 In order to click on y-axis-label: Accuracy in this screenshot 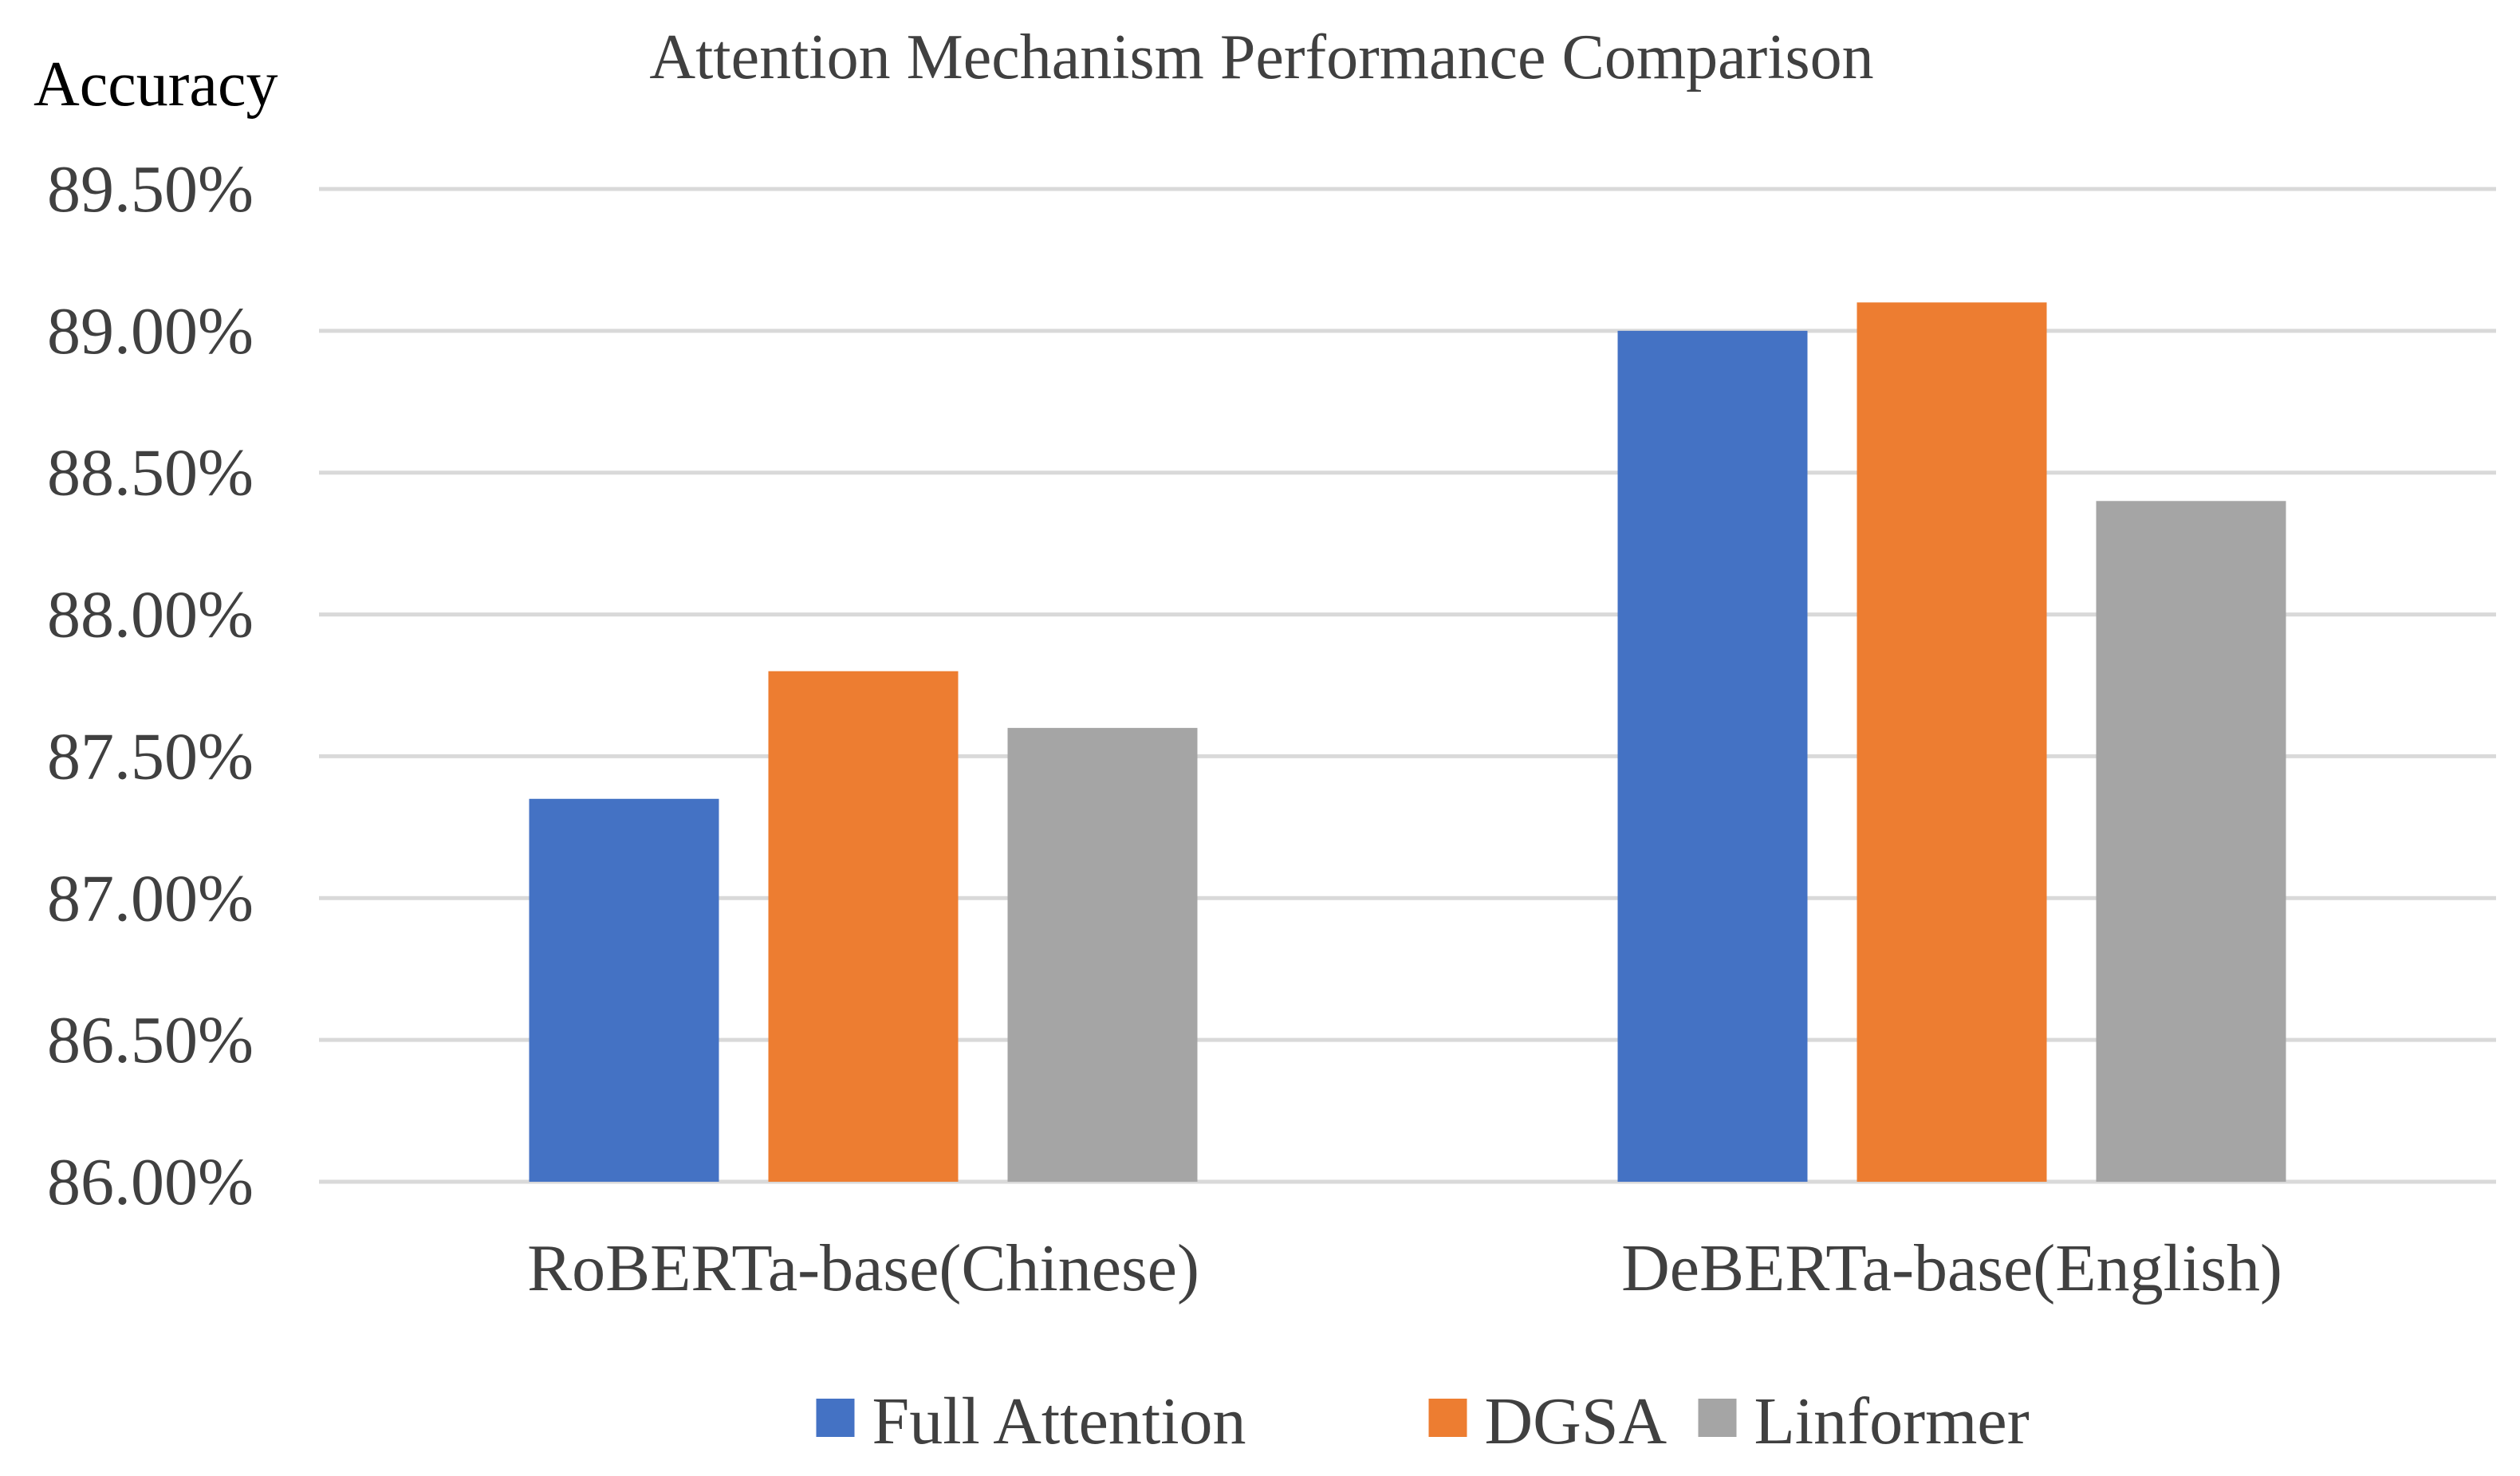, I will do `click(155, 84)`.